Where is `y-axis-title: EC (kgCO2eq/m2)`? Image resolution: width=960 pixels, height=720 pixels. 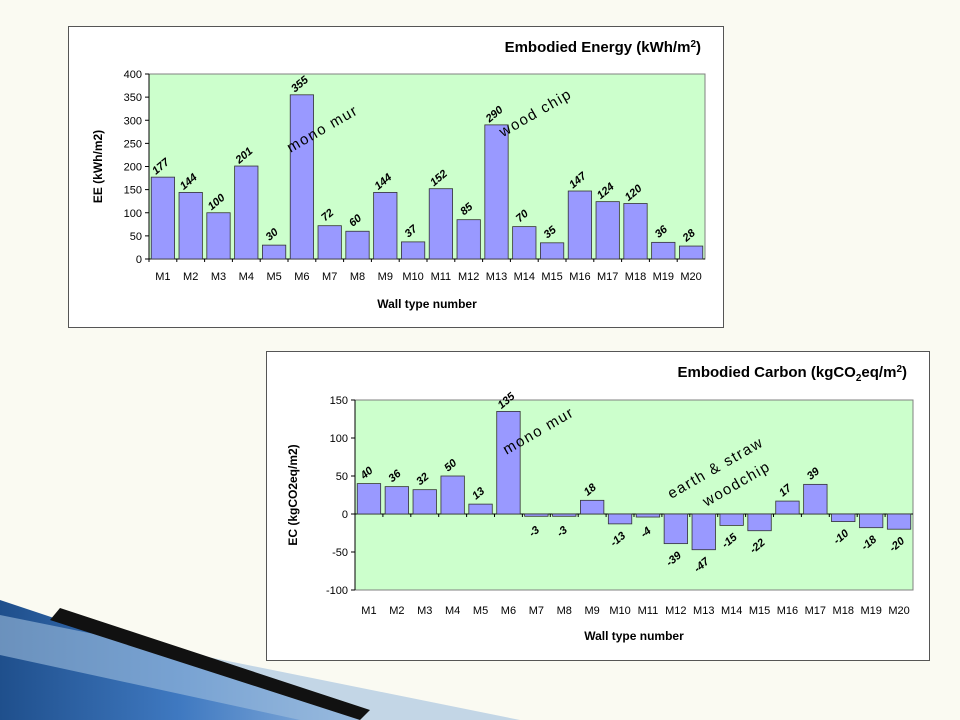 y-axis-title: EC (kgCO2eq/m2) is located at coordinates (293, 494).